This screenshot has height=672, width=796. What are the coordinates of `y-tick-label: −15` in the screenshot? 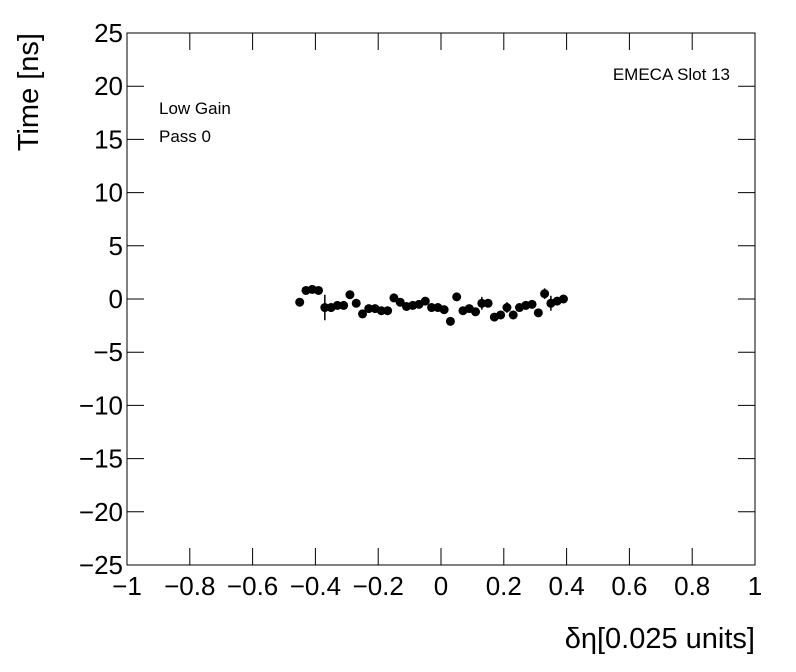 It's located at (101, 459).